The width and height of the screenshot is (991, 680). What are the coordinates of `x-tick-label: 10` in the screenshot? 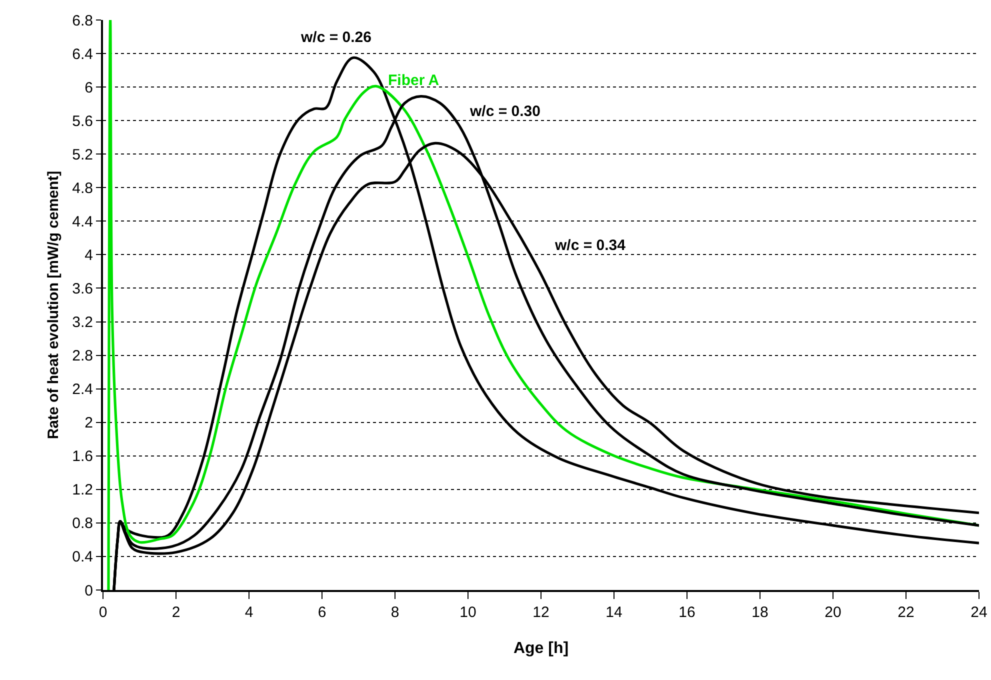 It's located at (468, 612).